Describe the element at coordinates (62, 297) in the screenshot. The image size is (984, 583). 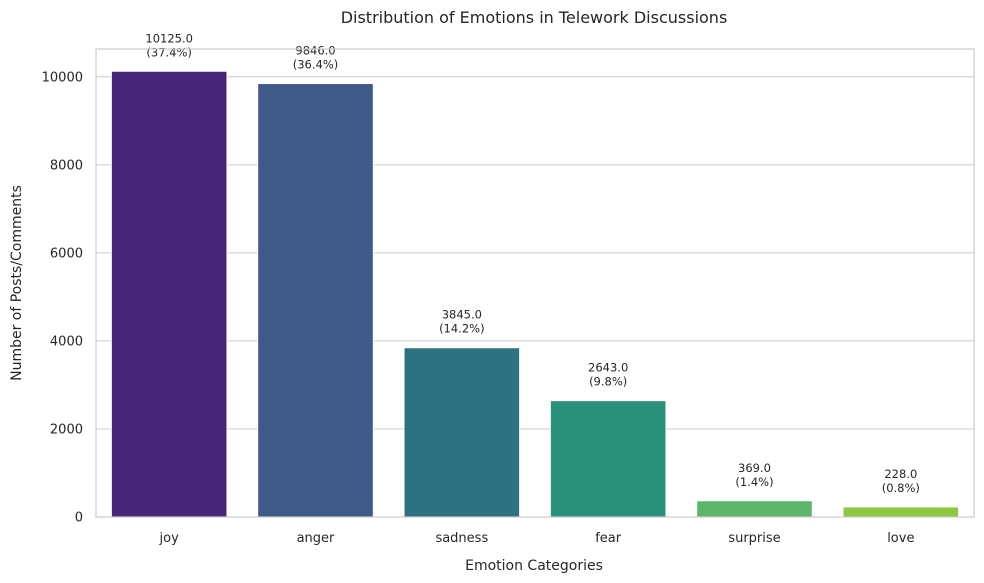
I see `y-axis-ticks: 0 2000 4000 6000 8000 10000` at that location.